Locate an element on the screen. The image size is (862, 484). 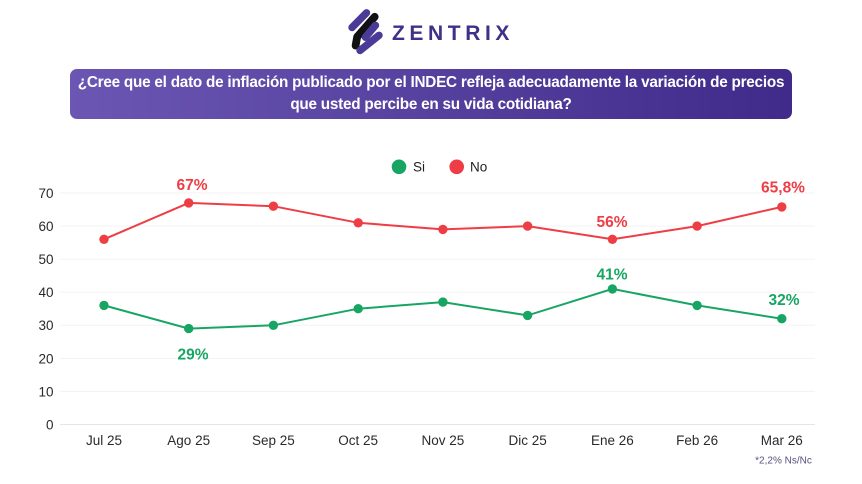
svg-text: Dic 25 is located at coordinates (527, 440).